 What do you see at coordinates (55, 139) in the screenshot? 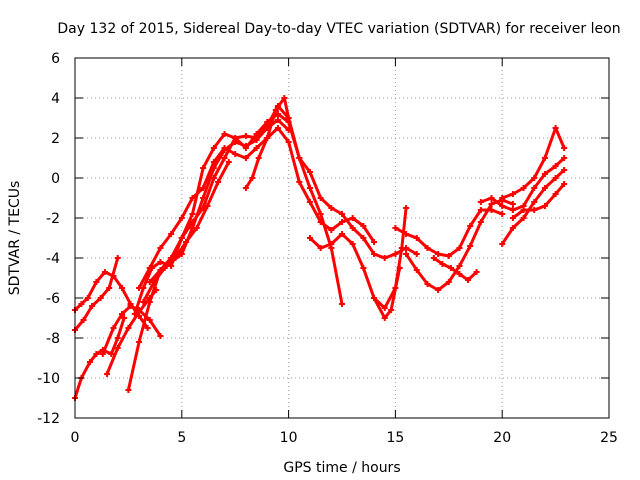
I see `y-tick-label: 2` at bounding box center [55, 139].